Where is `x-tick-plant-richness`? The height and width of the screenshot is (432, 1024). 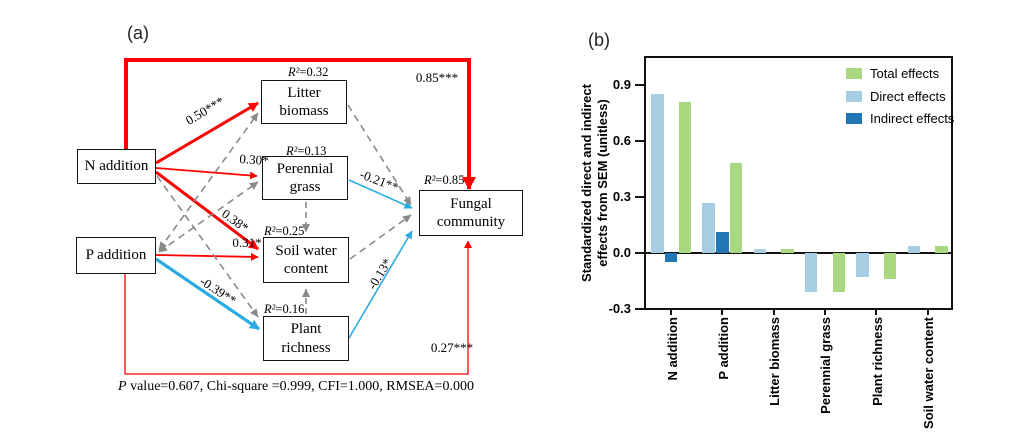
x-tick-plant-richness is located at coordinates (876, 311).